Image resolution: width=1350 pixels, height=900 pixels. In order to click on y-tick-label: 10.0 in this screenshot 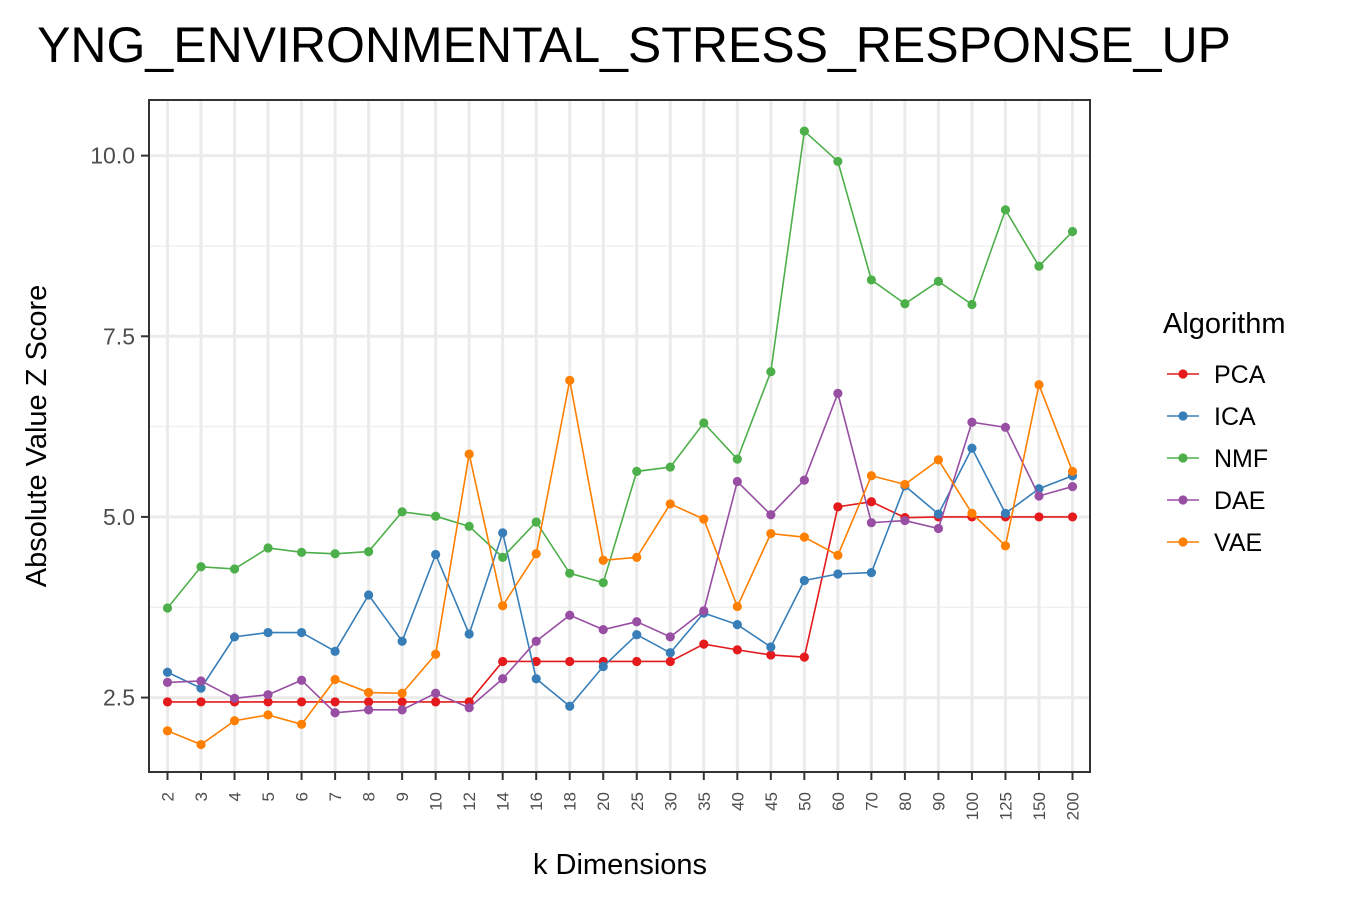, I will do `click(112, 156)`.